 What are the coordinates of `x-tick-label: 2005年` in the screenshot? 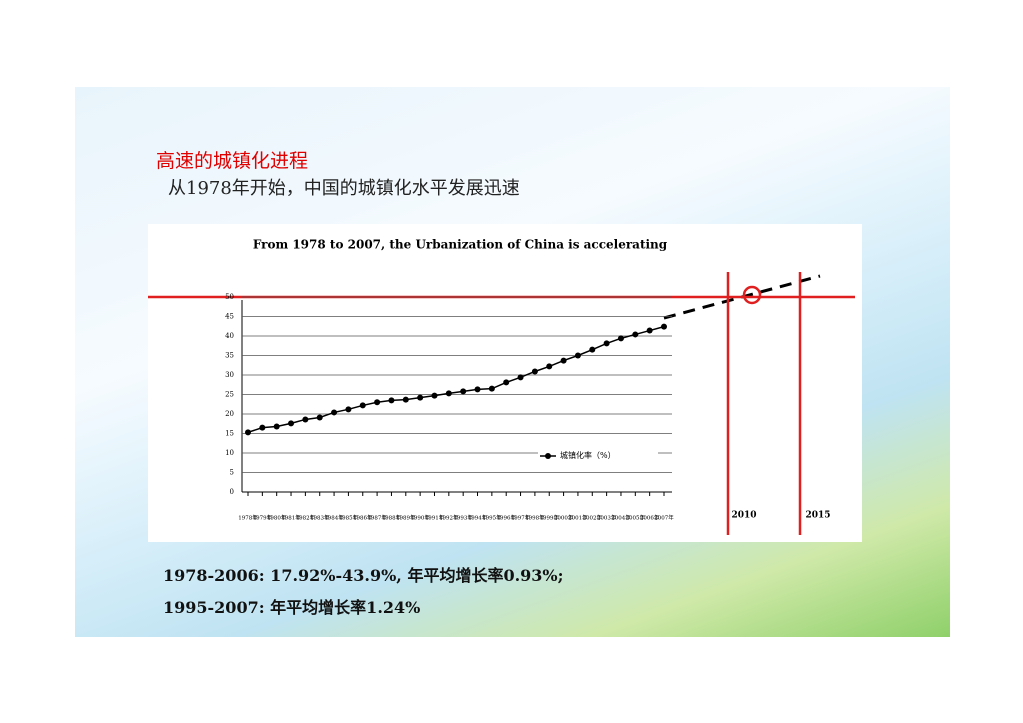 It's located at (636, 518).